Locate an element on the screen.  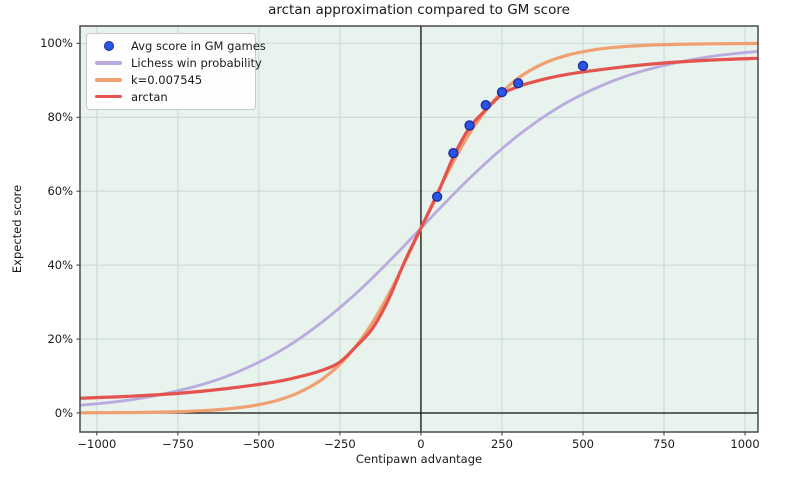
x-tick-label: −500 is located at coordinates (259, 444).